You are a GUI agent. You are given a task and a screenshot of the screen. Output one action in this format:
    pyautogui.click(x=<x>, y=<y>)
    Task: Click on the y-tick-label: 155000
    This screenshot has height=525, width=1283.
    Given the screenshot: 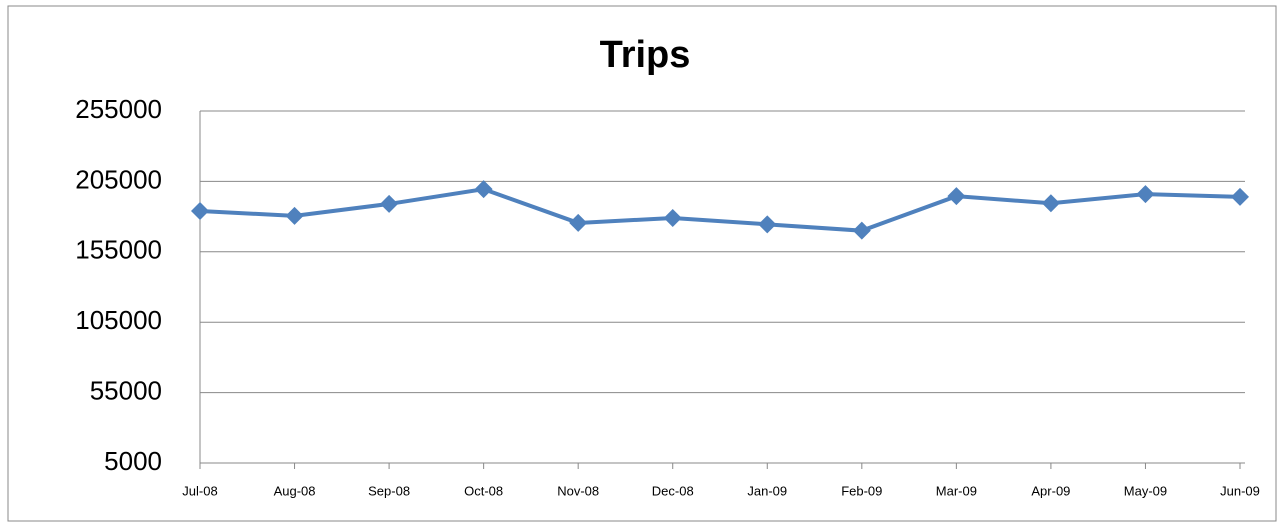 What is the action you would take?
    pyautogui.click(x=118, y=250)
    